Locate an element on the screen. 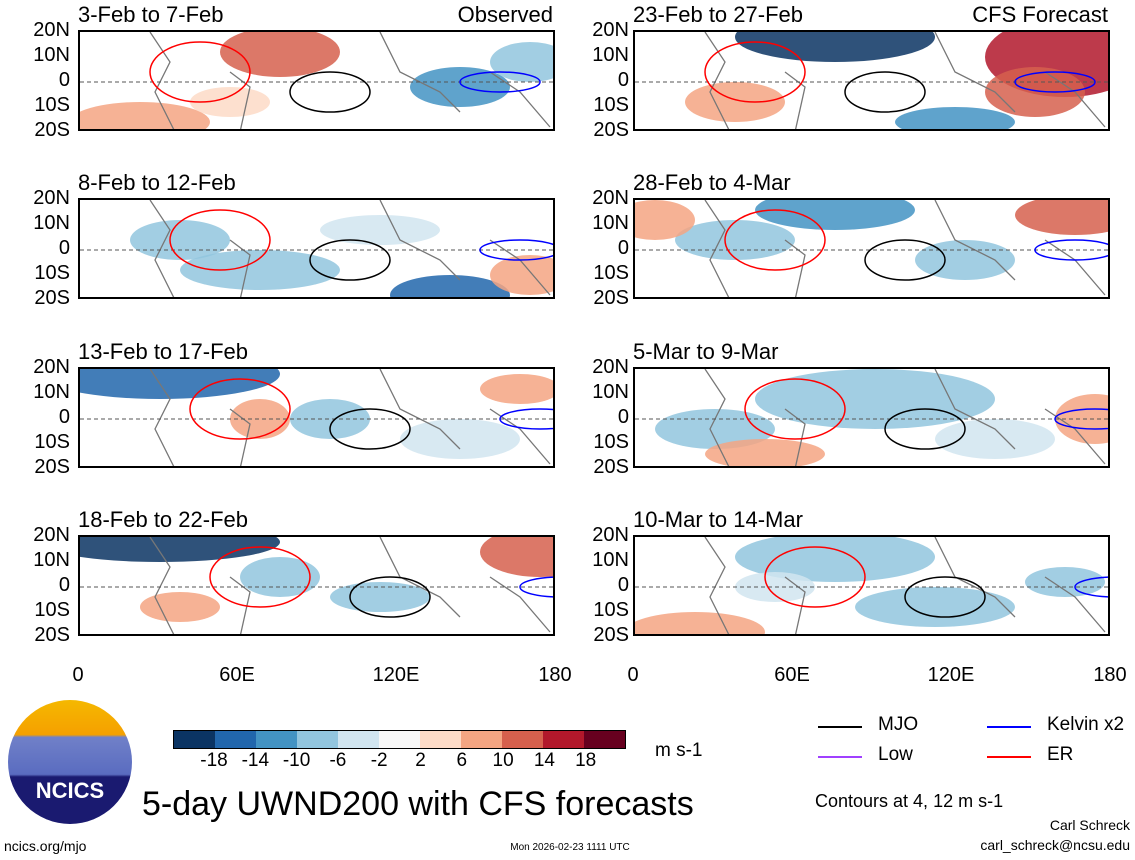  legend-line-low is located at coordinates (840, 757).